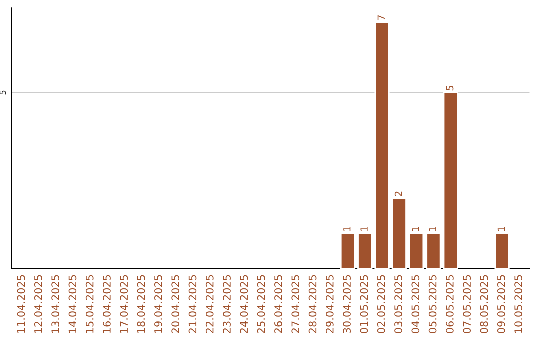 The width and height of the screenshot is (540, 340). What do you see at coordinates (416, 304) in the screenshot?
I see `x-tick-label: 04.05.2025` at bounding box center [416, 304].